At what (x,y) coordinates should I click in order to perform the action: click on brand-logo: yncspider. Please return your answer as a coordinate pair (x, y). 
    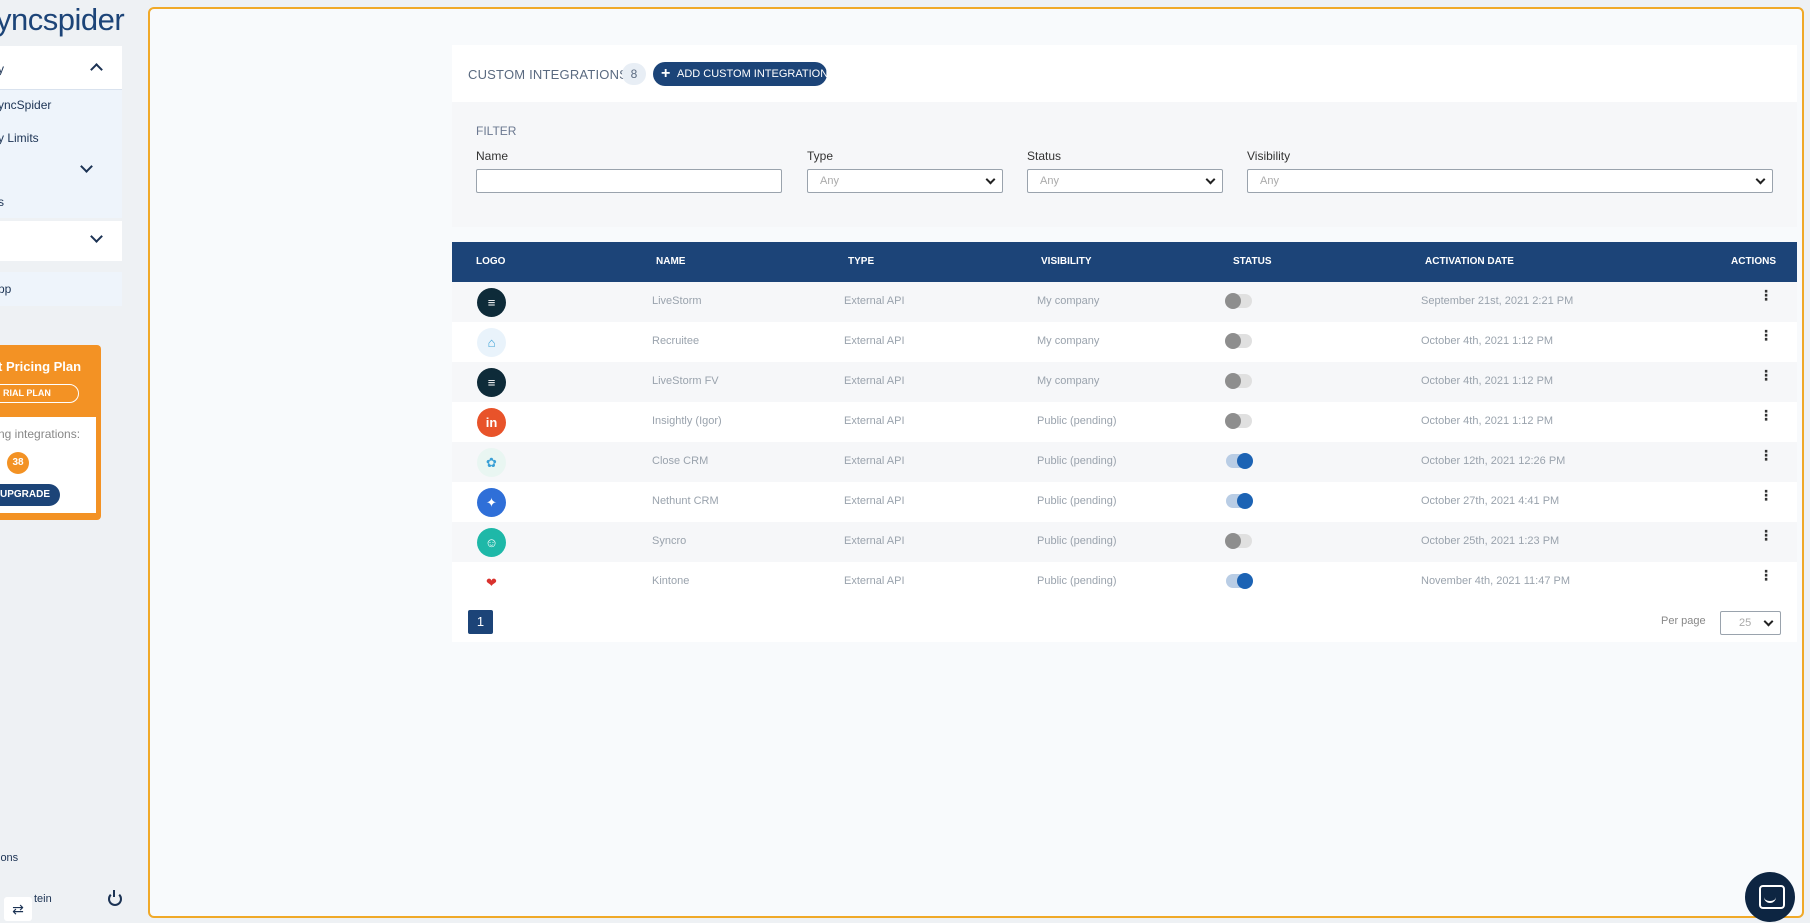
    Looking at the image, I should click on (62, 19).